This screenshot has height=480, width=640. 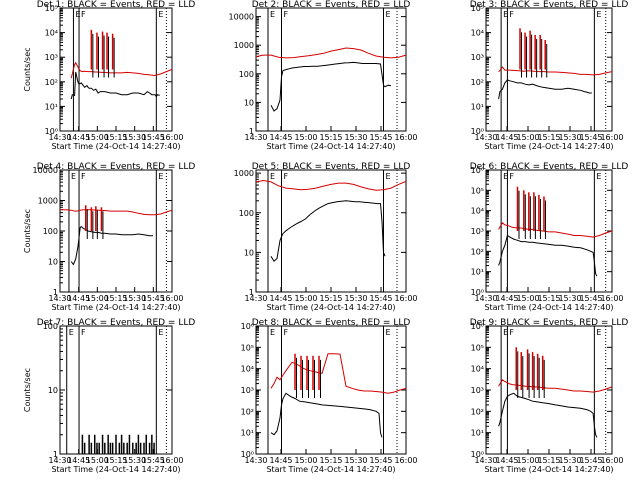 I want to click on panel-title: Det 9: BLACK = Events, RED = LLD, so click(x=549, y=323).